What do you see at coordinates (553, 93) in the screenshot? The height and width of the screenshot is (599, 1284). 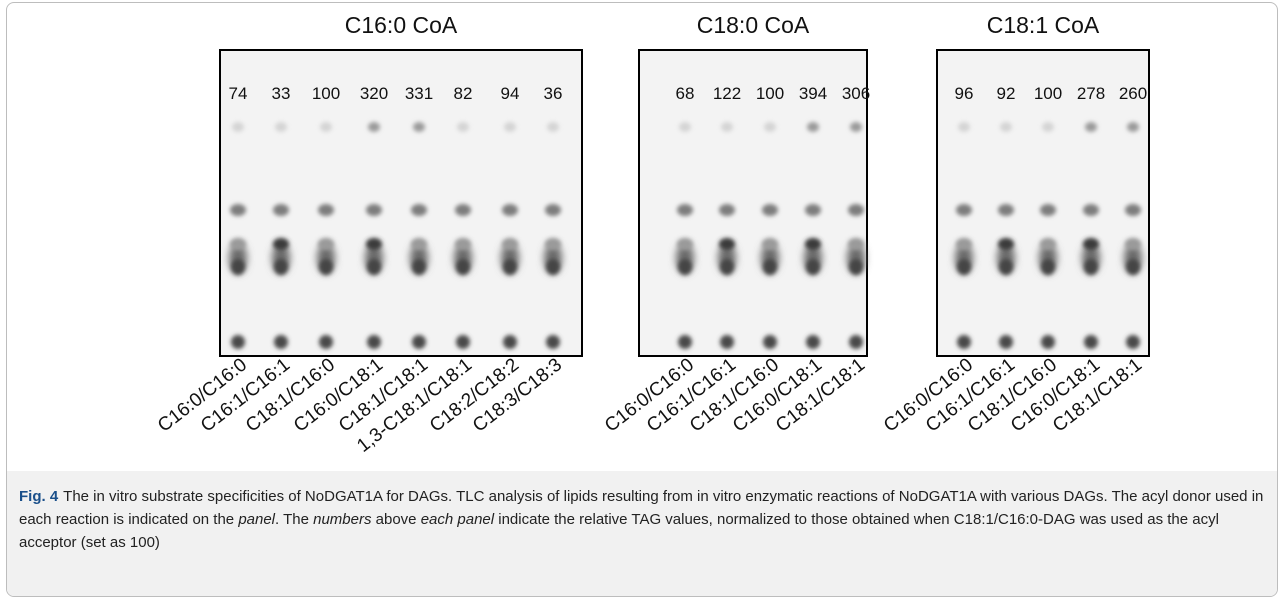 I see `relative-tag-value: 36` at bounding box center [553, 93].